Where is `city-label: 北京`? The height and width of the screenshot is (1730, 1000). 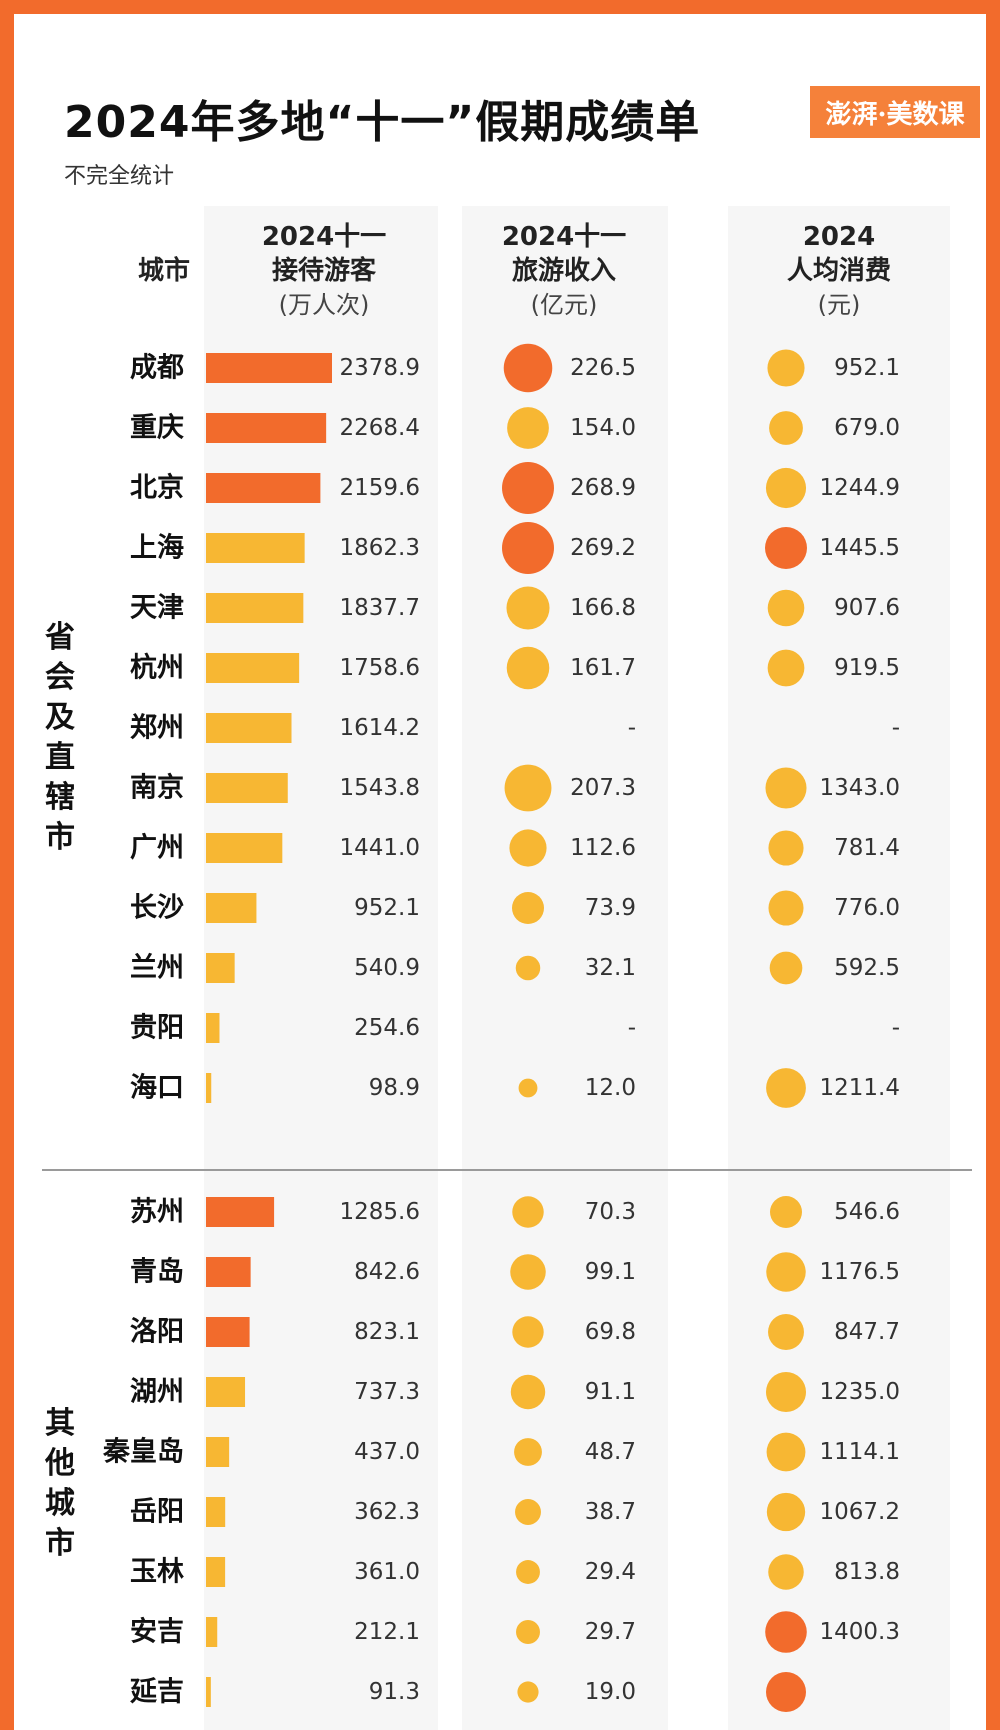
city-label: 北京 is located at coordinates (157, 488).